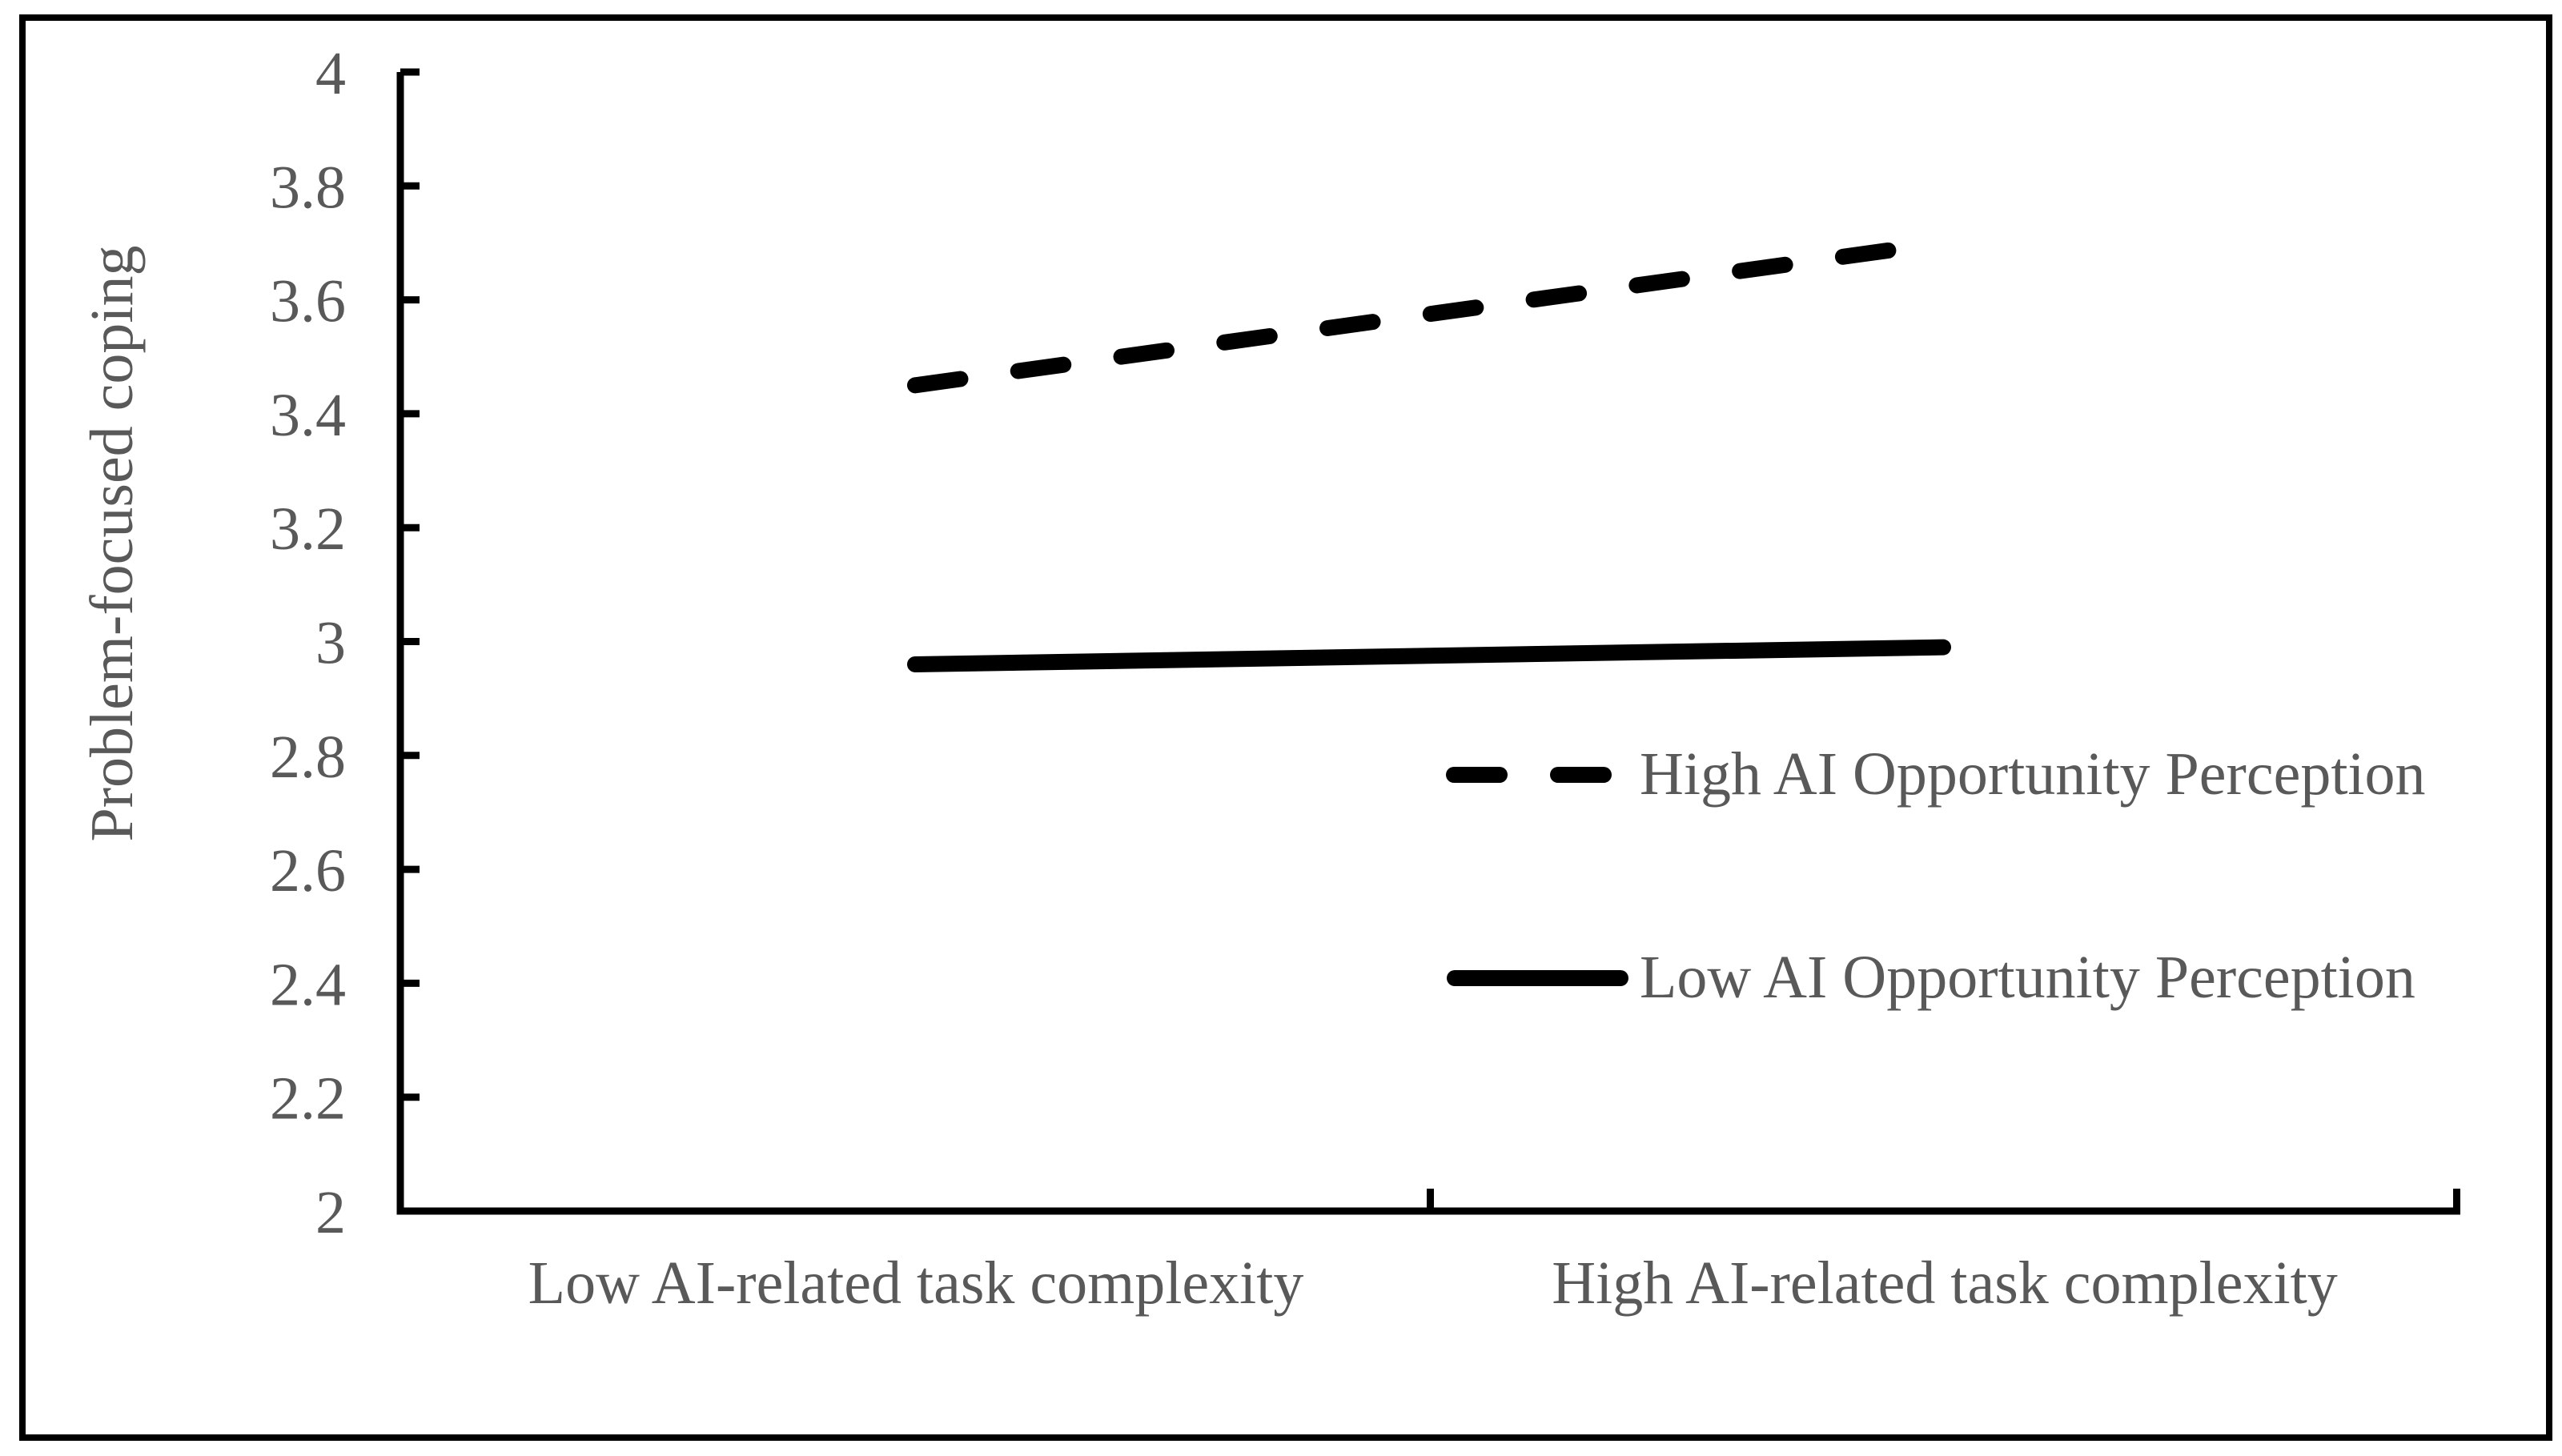 Image resolution: width=2562 pixels, height=1456 pixels. I want to click on y-tick-label: 2.4, so click(308, 985).